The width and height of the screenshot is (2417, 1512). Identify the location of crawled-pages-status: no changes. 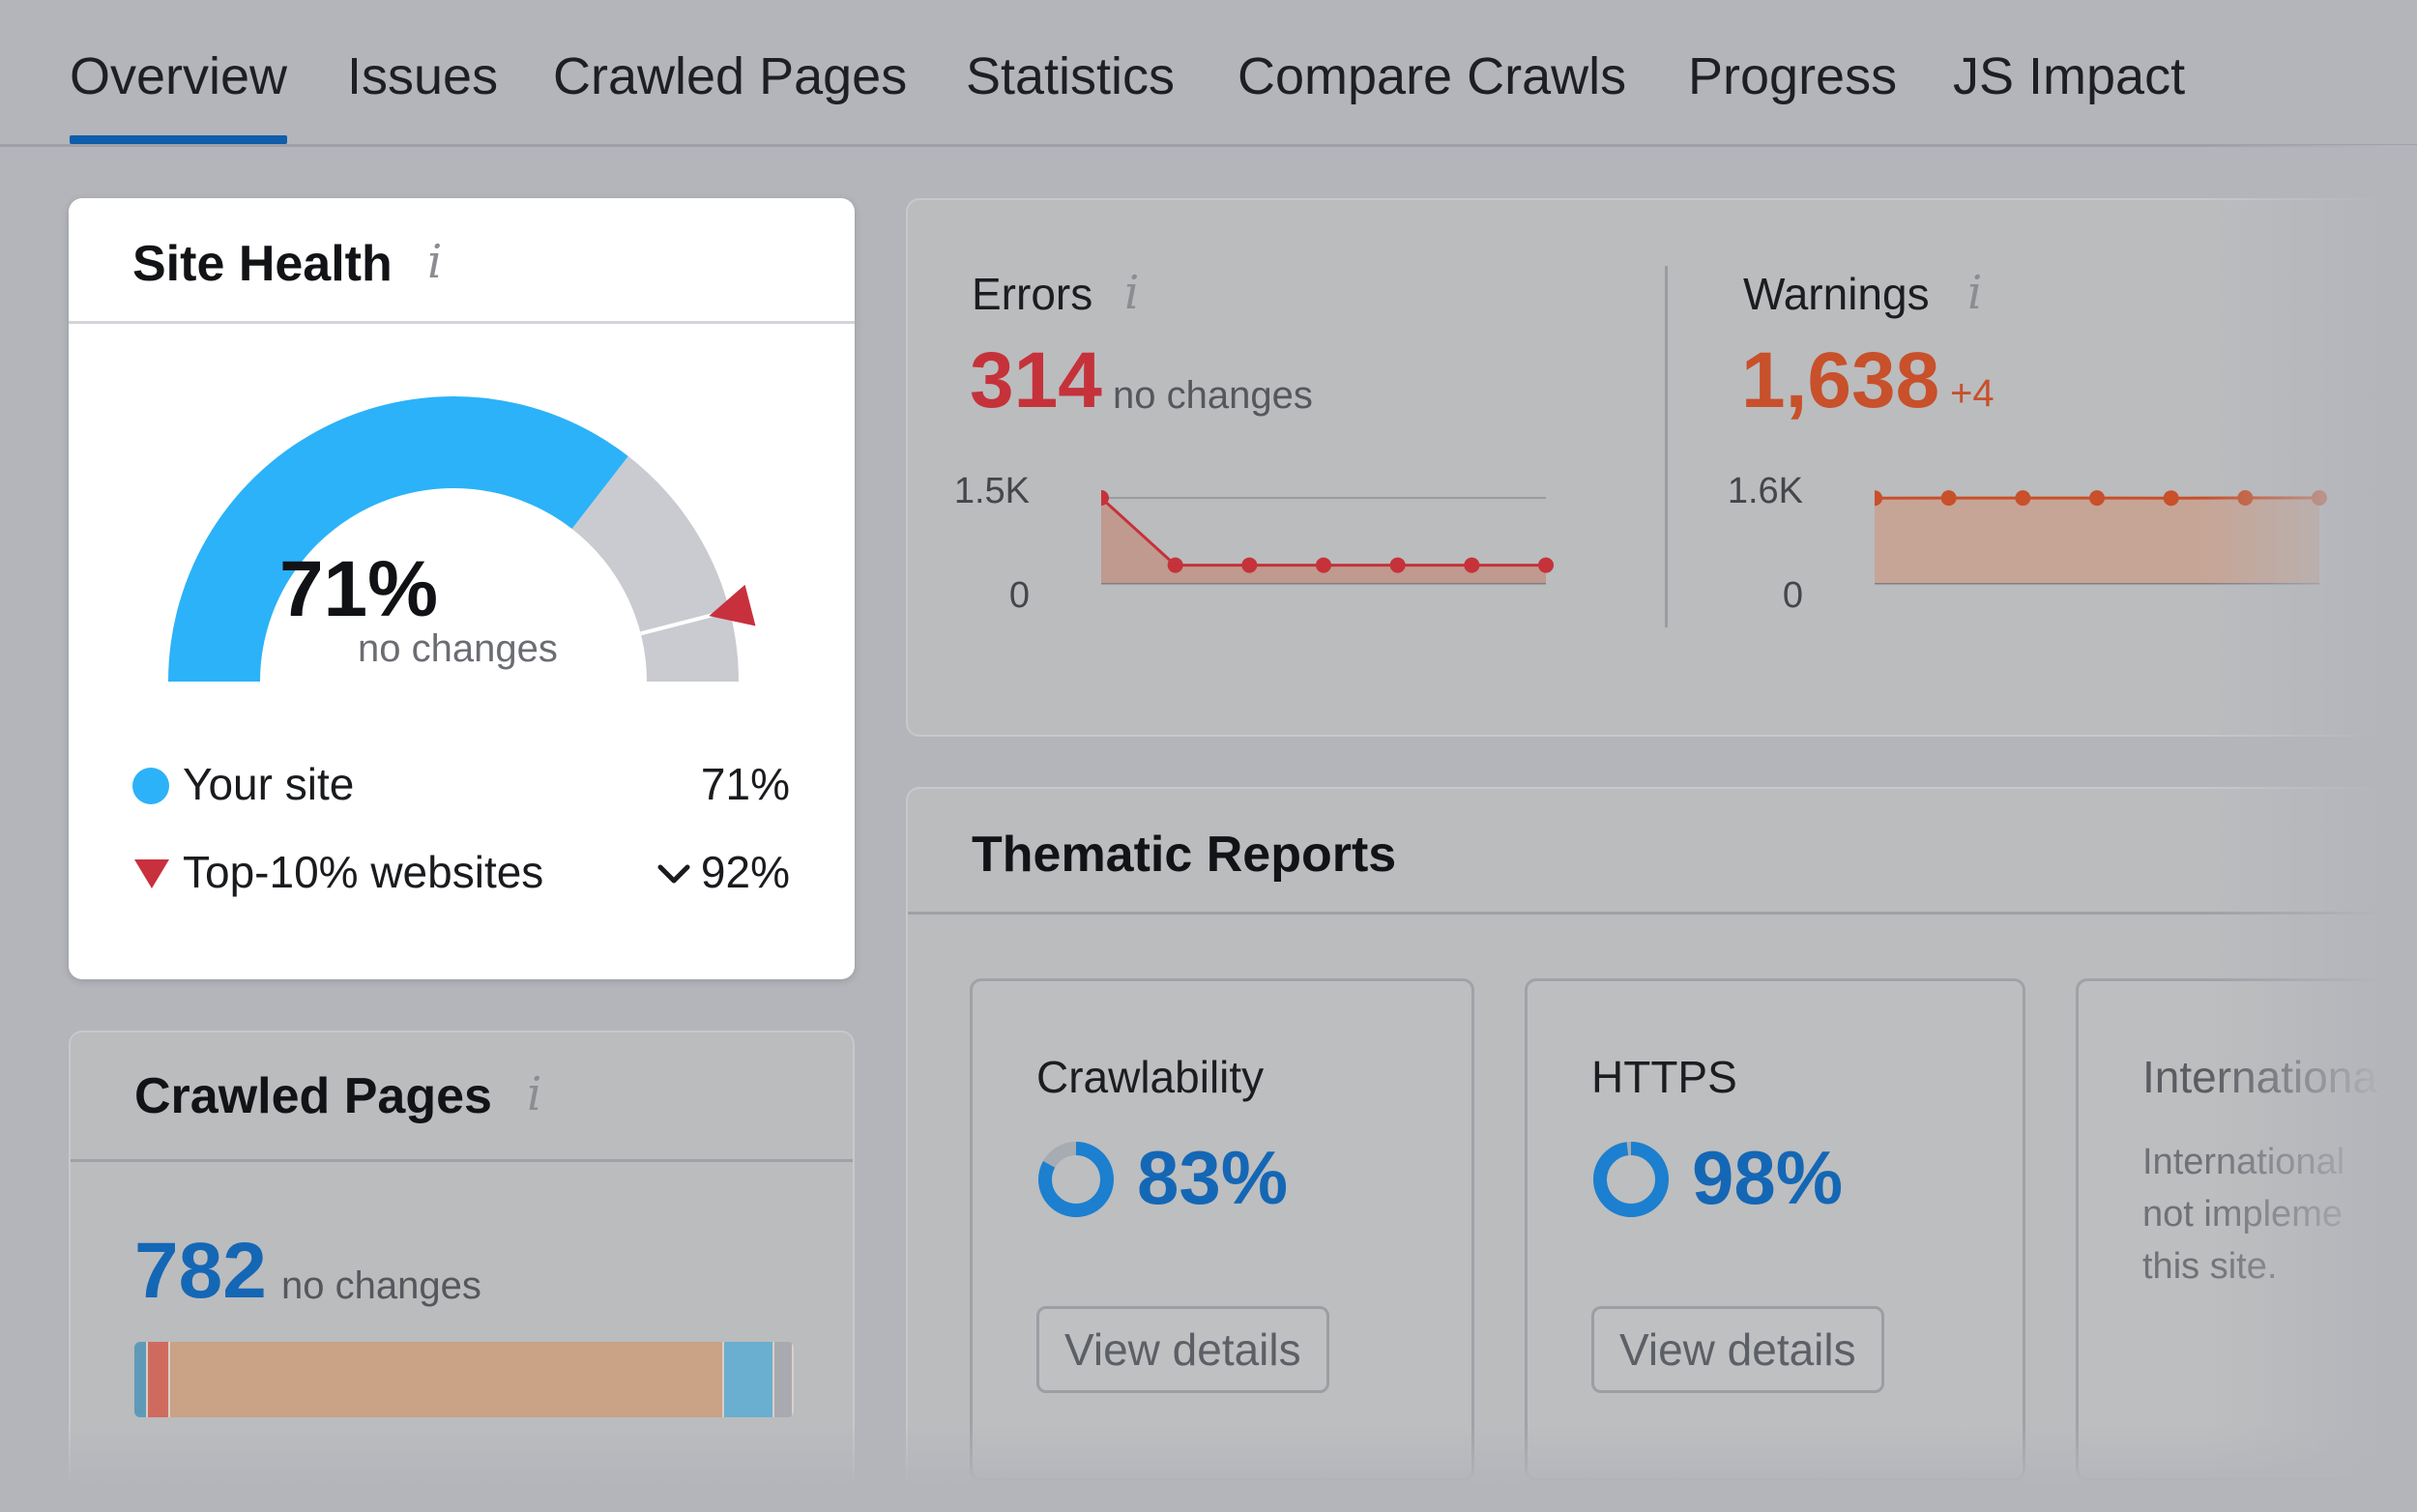
(381, 1286).